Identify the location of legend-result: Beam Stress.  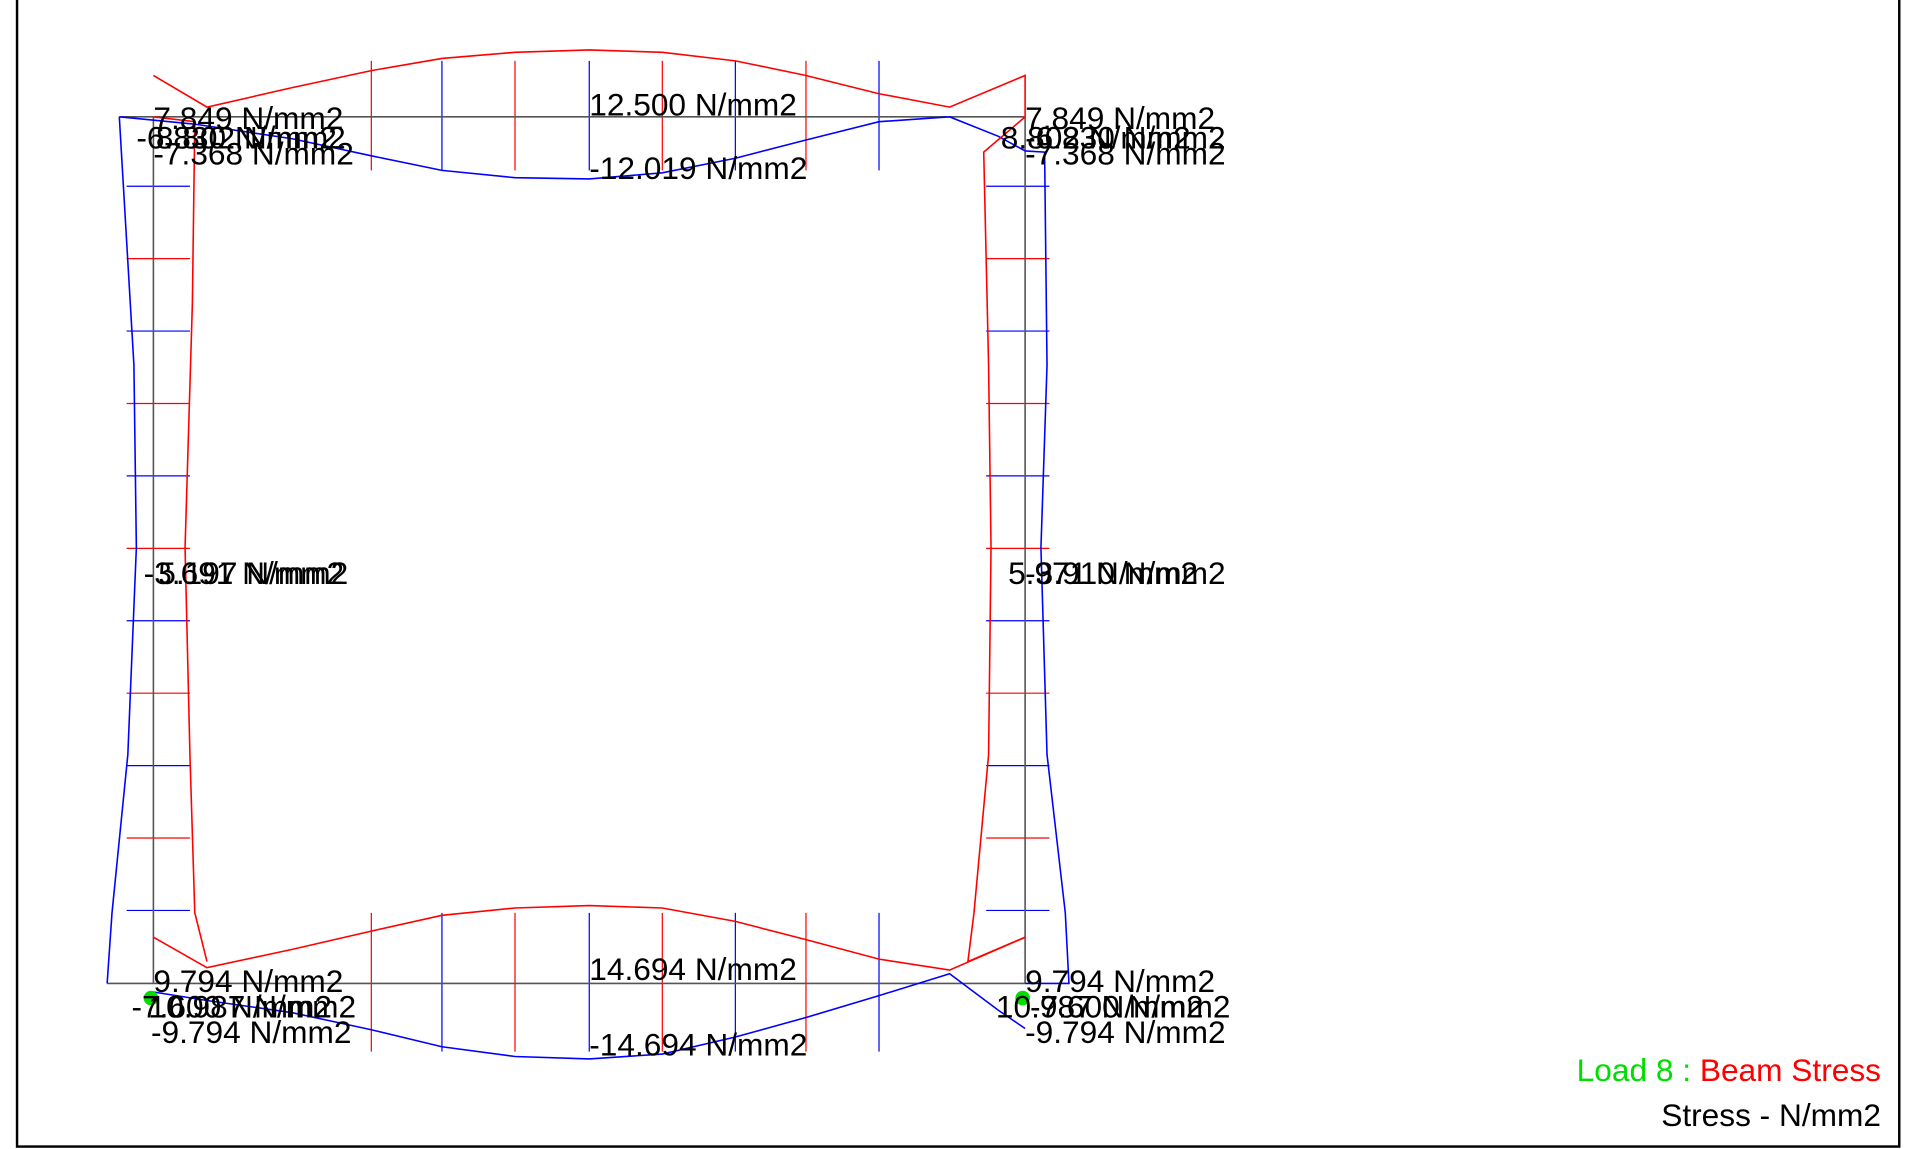
(1790, 1070).